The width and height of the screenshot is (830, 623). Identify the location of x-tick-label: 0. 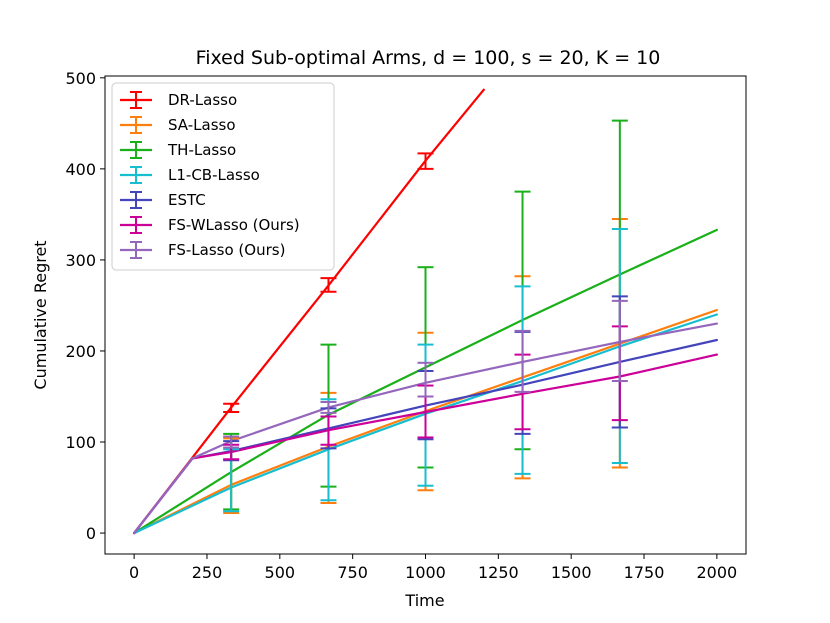
(134, 572).